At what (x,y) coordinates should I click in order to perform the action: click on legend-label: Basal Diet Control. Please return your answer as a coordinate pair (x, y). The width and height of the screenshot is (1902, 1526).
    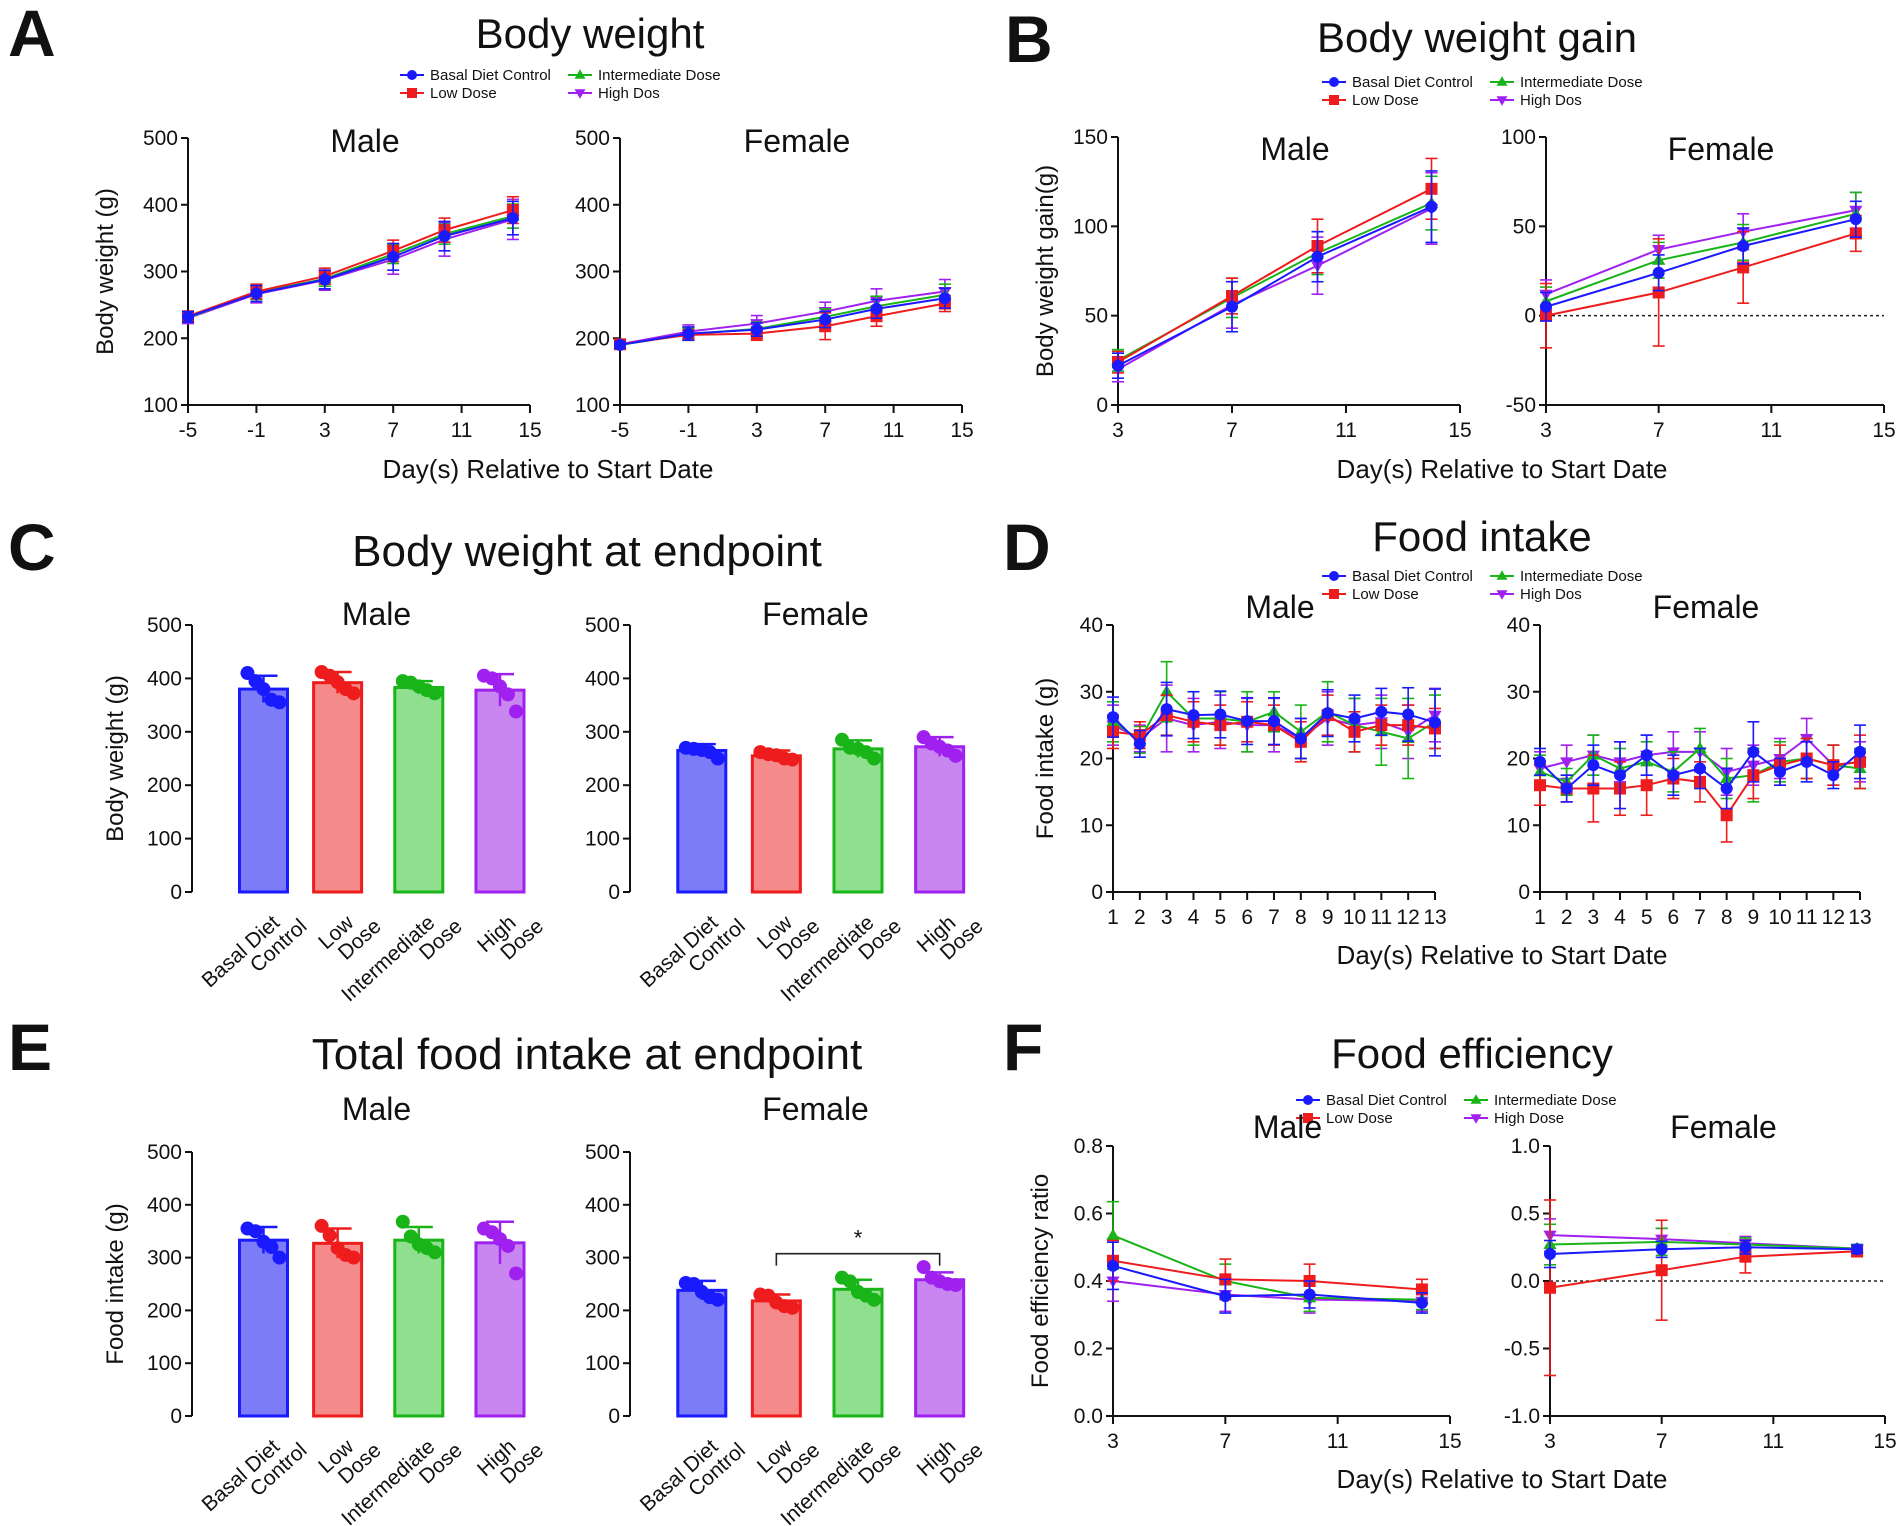
    Looking at the image, I should click on (1386, 1100).